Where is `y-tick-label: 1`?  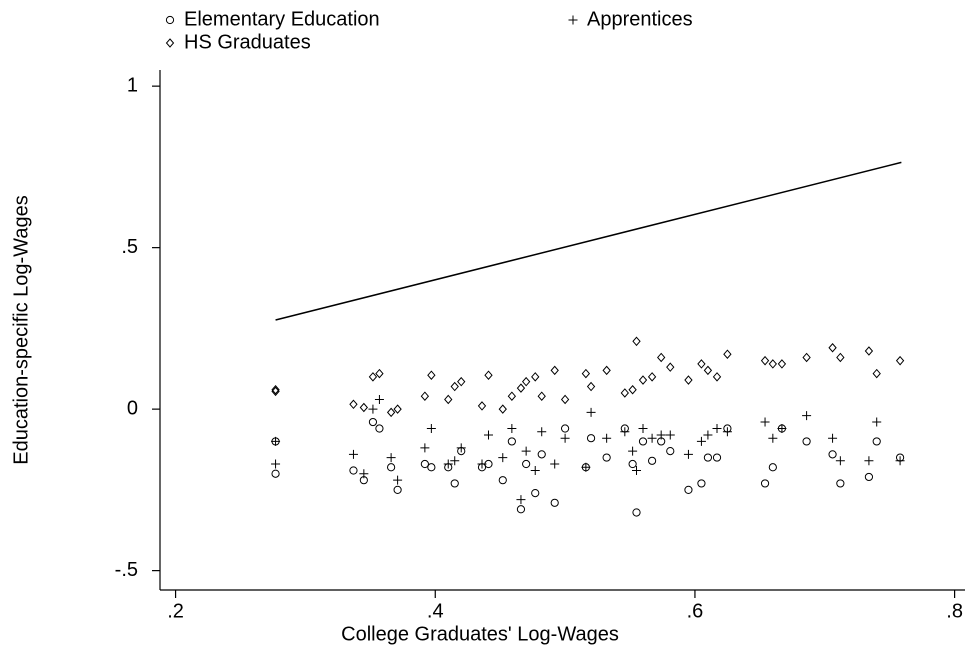
y-tick-label: 1 is located at coordinates (132, 85).